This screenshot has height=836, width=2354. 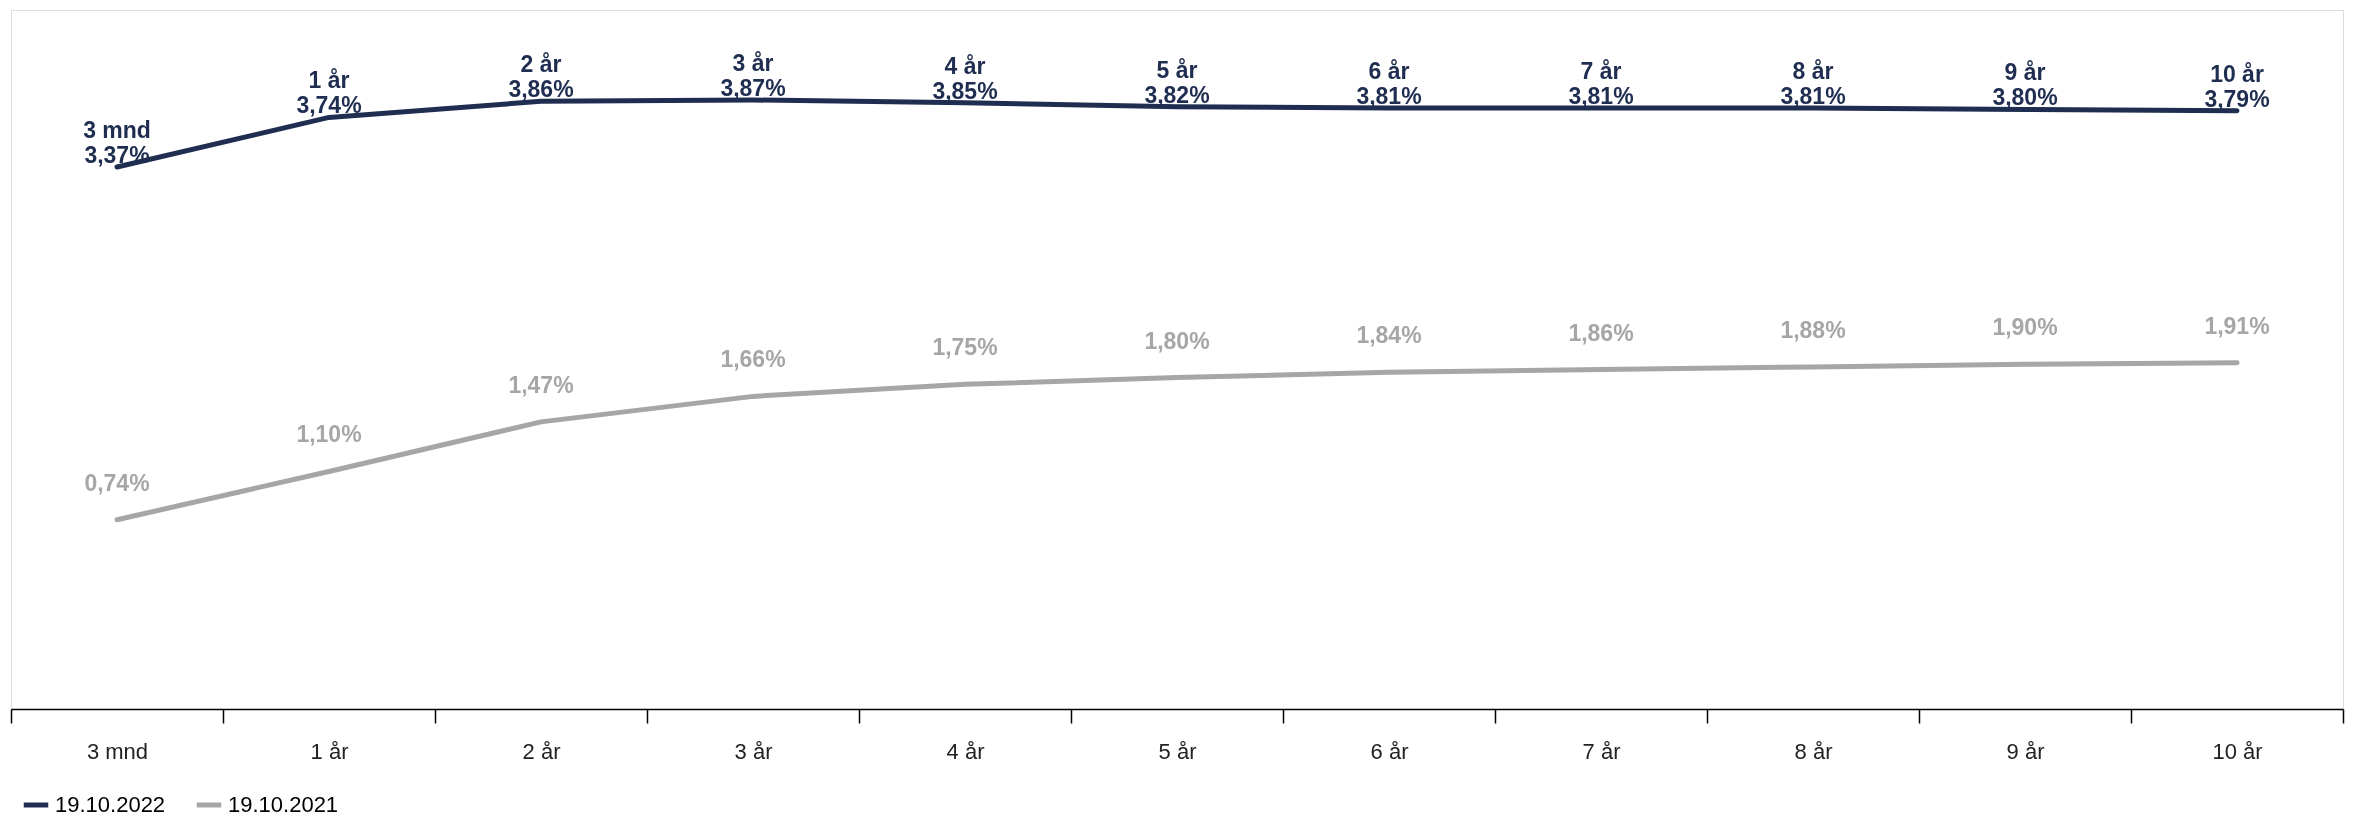 What do you see at coordinates (110, 804) in the screenshot?
I see `legend-label: 19.10.2022` at bounding box center [110, 804].